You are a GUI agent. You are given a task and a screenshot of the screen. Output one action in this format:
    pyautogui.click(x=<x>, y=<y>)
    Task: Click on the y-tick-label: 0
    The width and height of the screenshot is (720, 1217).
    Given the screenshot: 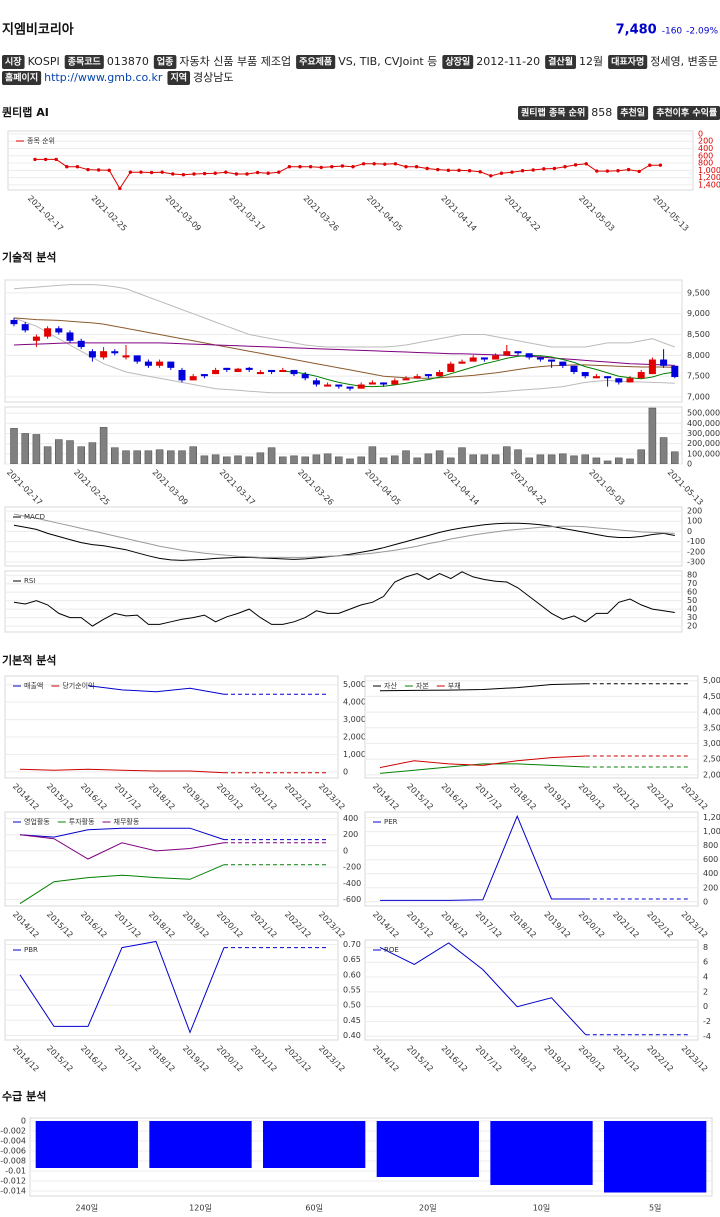 What is the action you would take?
    pyautogui.click(x=705, y=1006)
    